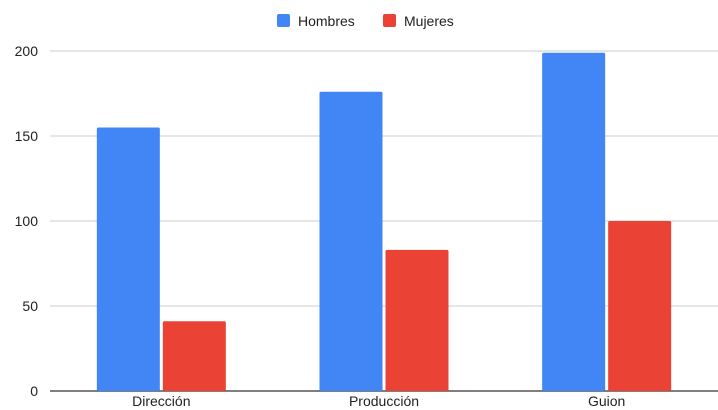 This screenshot has width=718, height=410. I want to click on x-axis-ticks: Dirección Producción Guion, so click(378, 401).